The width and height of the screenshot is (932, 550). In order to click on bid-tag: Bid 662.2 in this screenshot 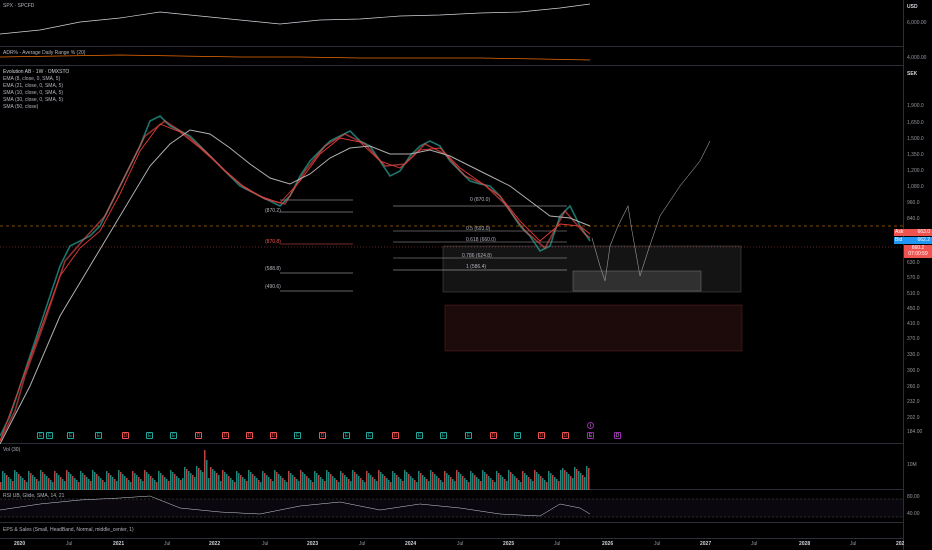, I will do `click(913, 240)`.